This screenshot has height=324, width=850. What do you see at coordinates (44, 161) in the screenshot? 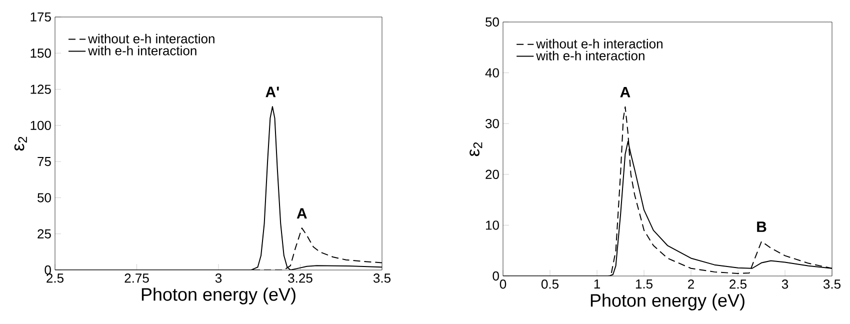
I see `y-tick-label: 75` at bounding box center [44, 161].